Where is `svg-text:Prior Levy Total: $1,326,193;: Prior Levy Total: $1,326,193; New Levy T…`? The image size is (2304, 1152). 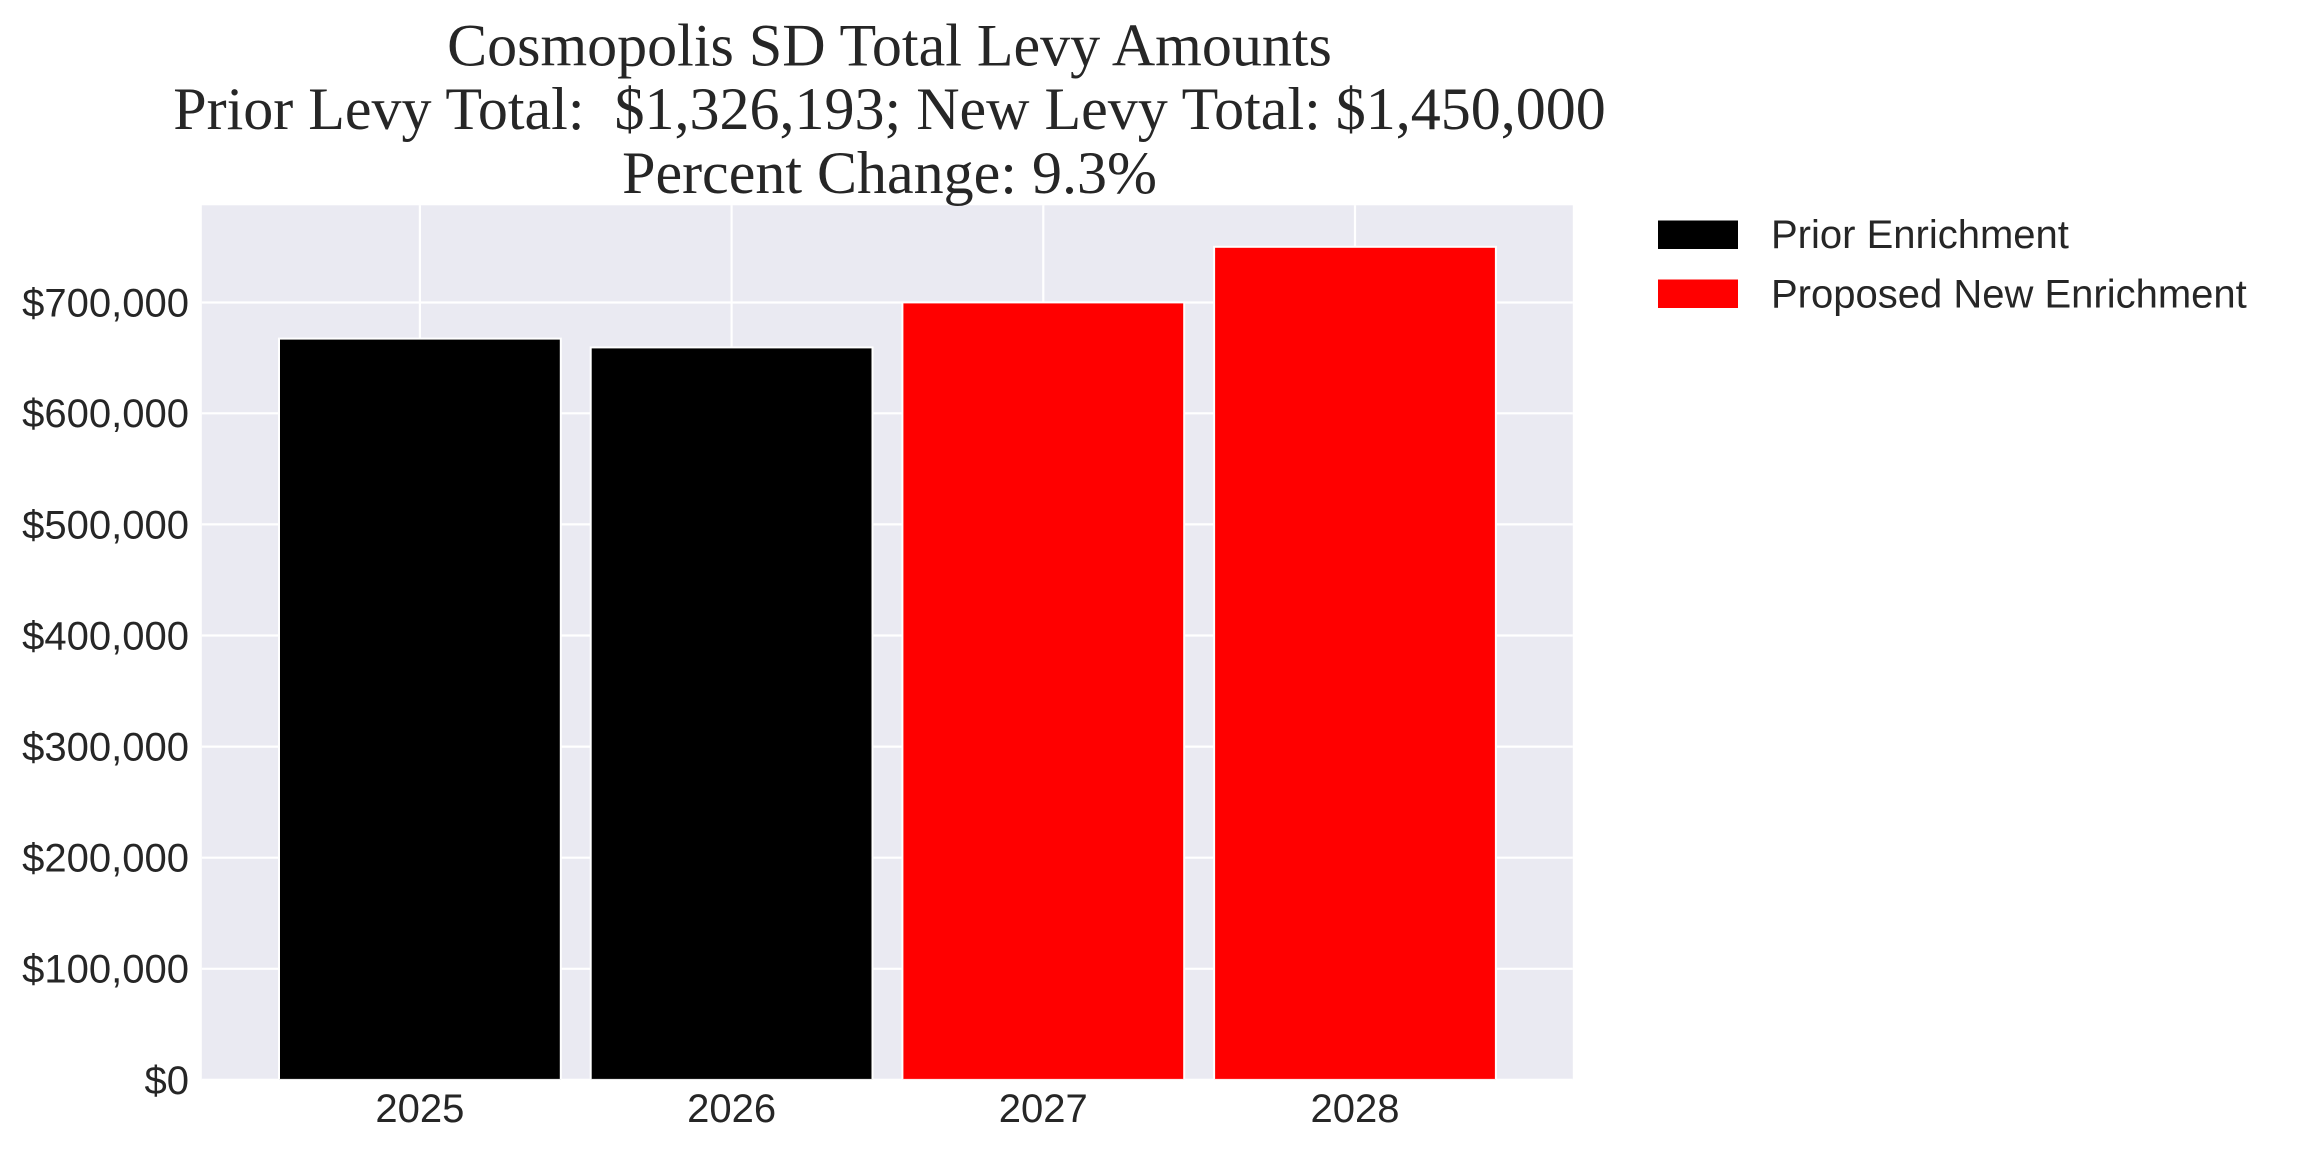 svg-text:Prior Levy Total: $1,326,193;: Prior Levy Total: $1,326,193; New Levy T… is located at coordinates (889, 109).